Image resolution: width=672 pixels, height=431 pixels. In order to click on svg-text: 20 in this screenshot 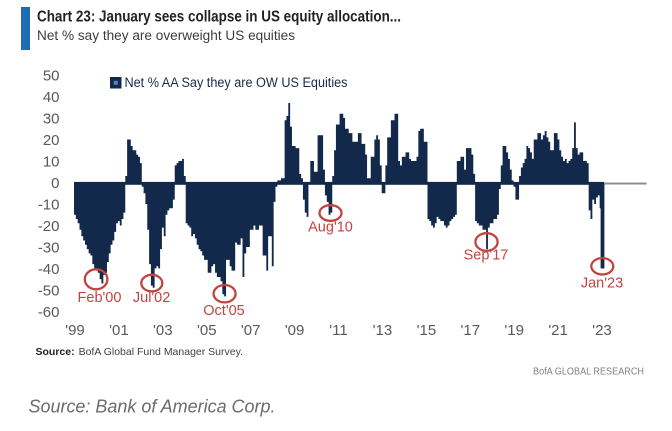, I will do `click(51, 140)`.